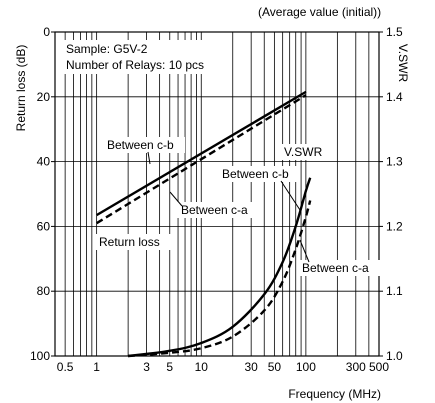  I want to click on x-tick-label: 3, so click(146, 367).